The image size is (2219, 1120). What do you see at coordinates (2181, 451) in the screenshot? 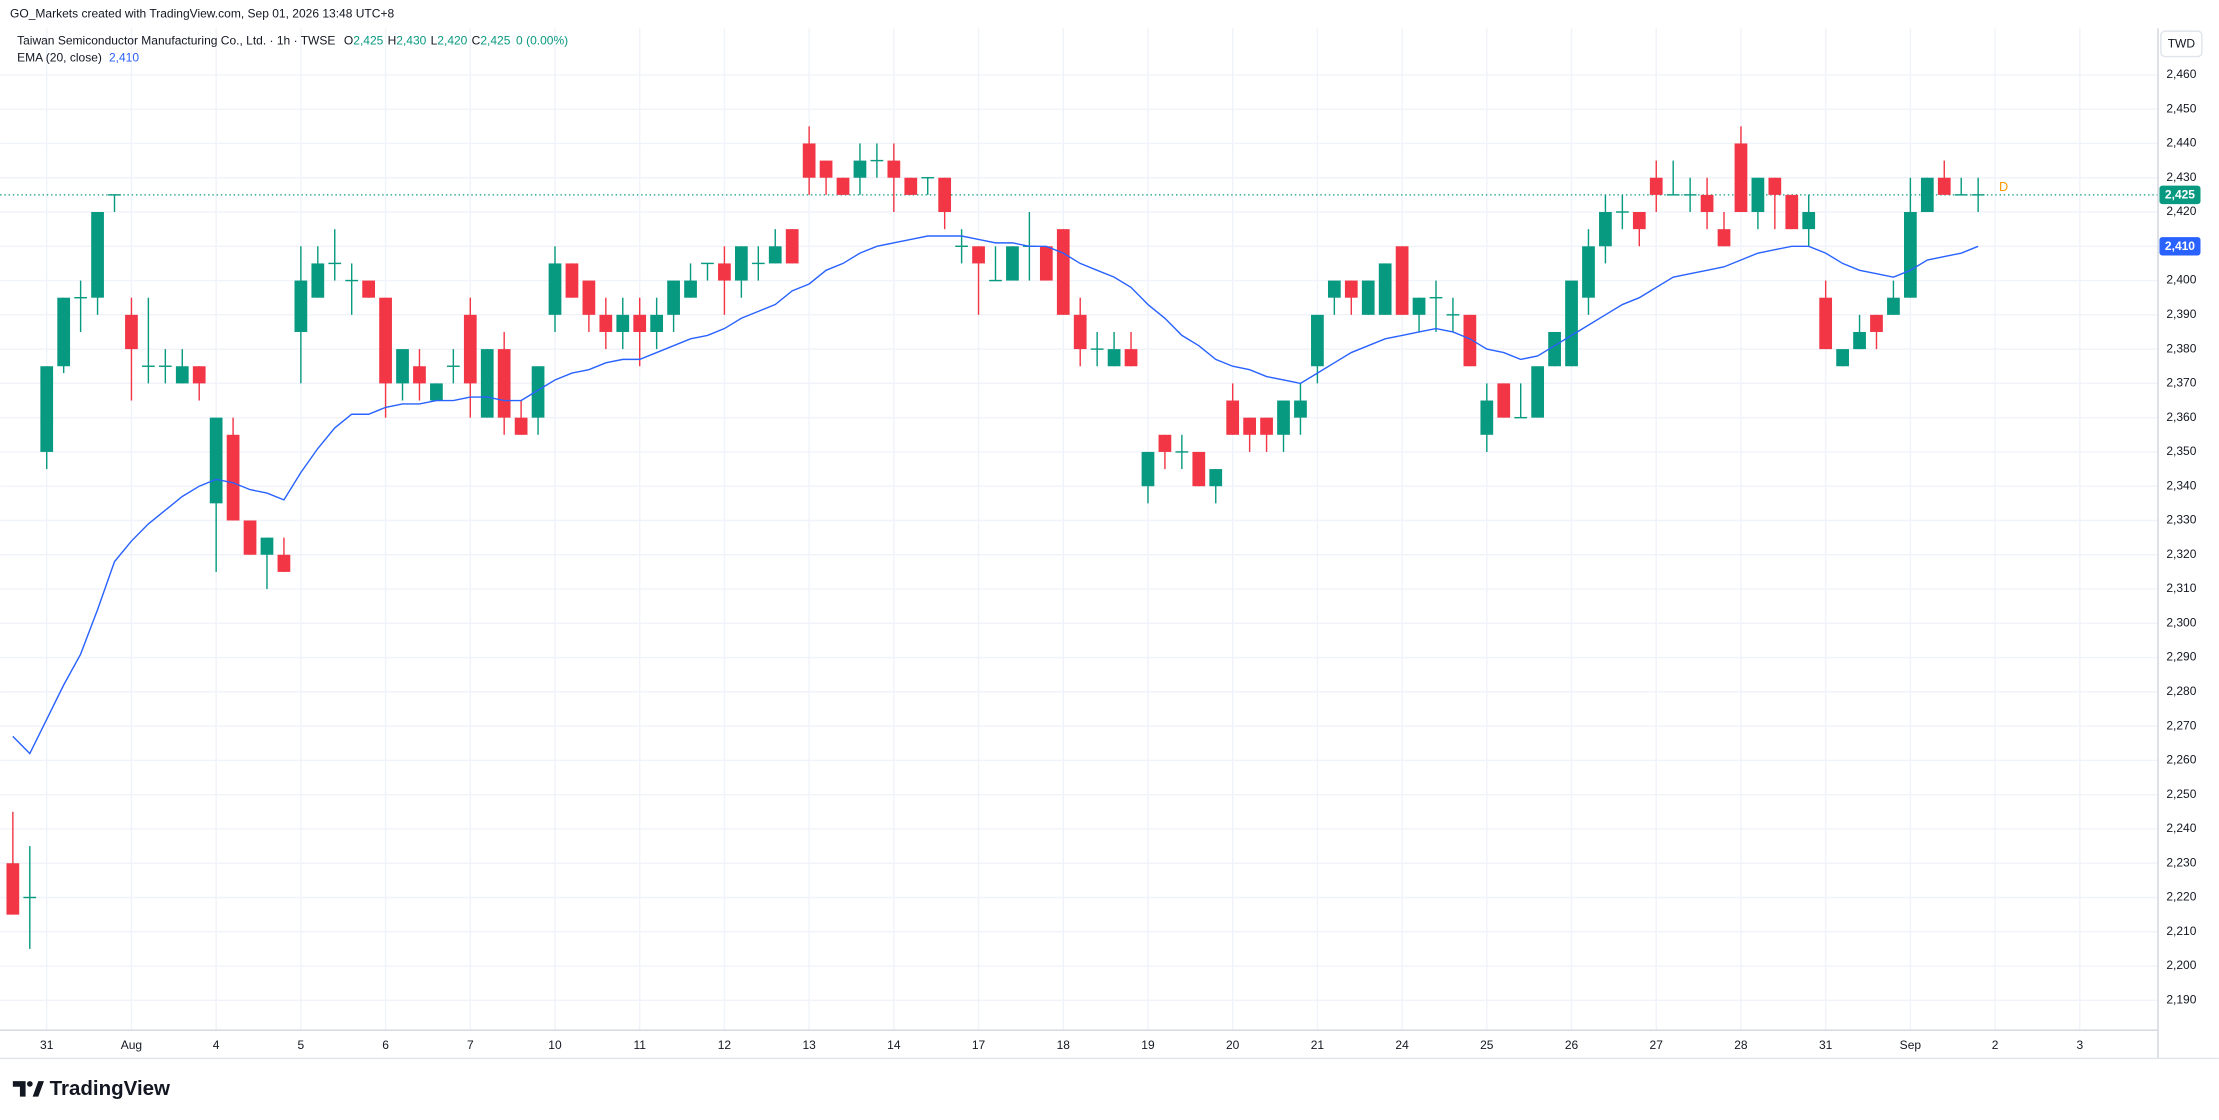
I see `y-tick-label: 2,350` at bounding box center [2181, 451].